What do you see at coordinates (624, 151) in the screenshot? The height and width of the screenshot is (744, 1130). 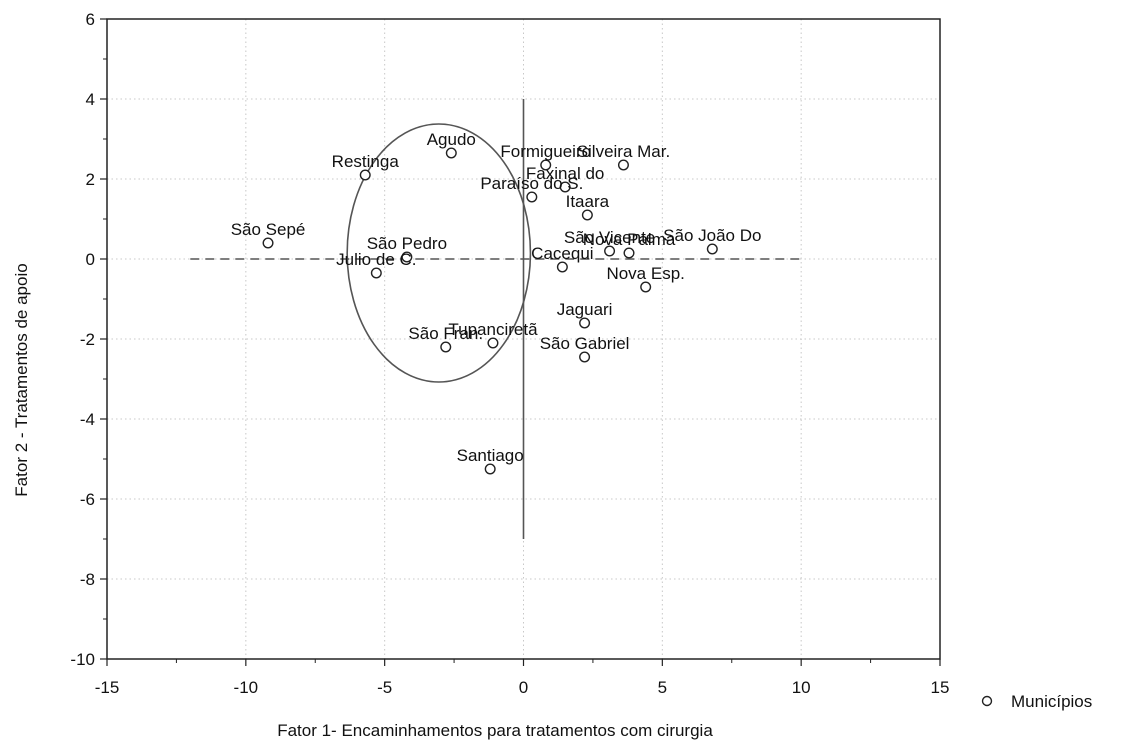 I see `point-label: Silveira Mar.` at bounding box center [624, 151].